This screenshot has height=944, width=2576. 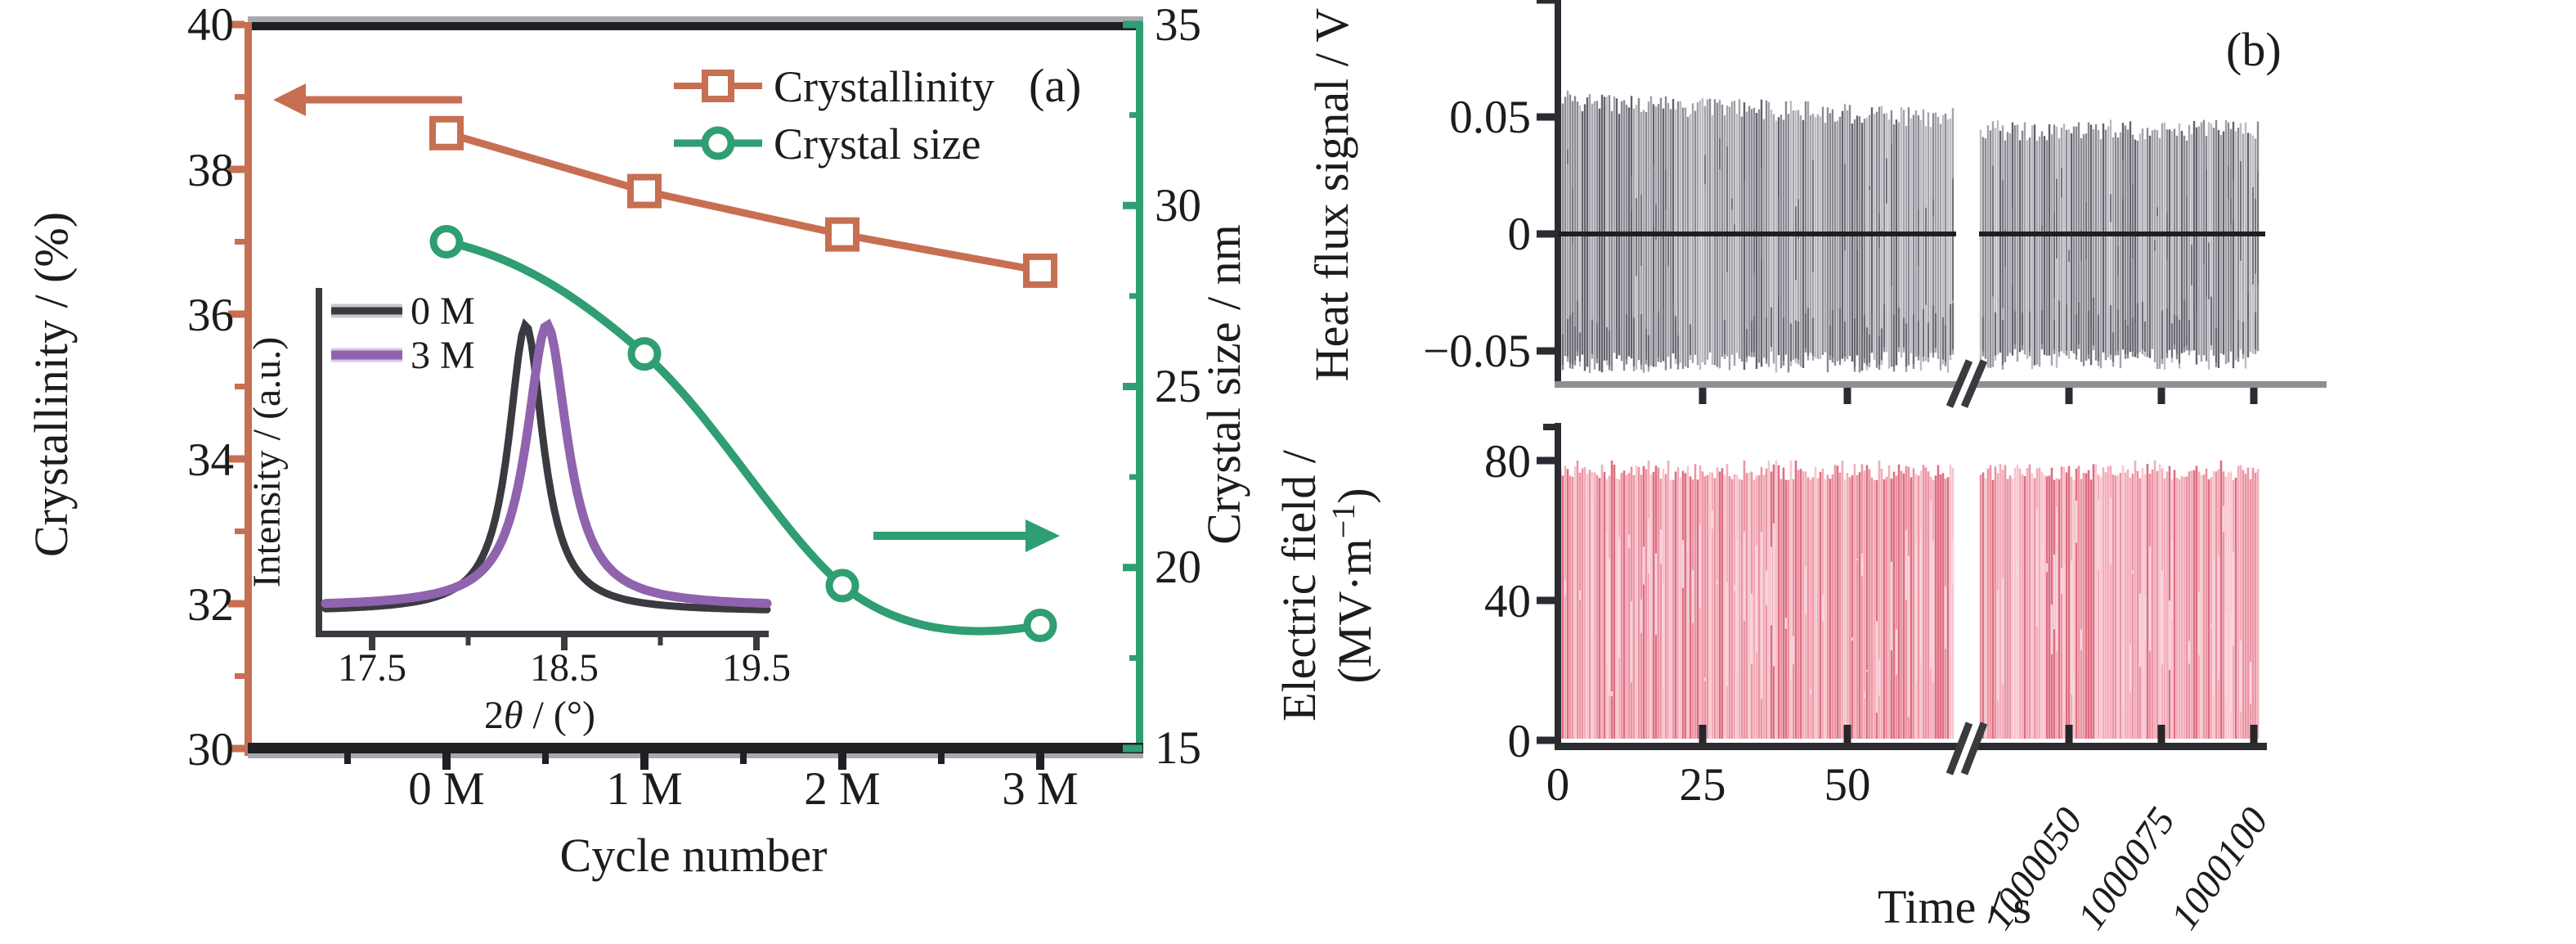 What do you see at coordinates (695, 19) in the screenshot?
I see `panel-a-top-border-shadow` at bounding box center [695, 19].